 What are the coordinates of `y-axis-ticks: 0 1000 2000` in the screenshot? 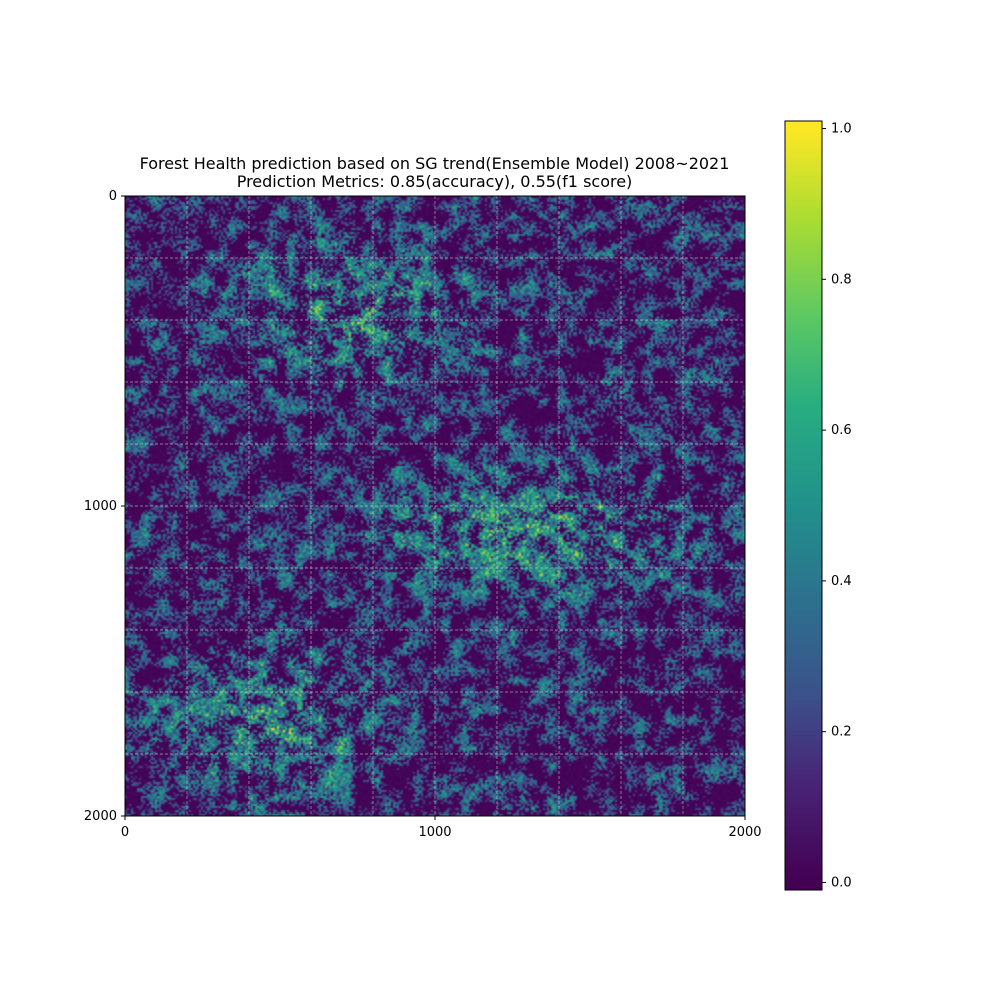 It's located at (104, 506).